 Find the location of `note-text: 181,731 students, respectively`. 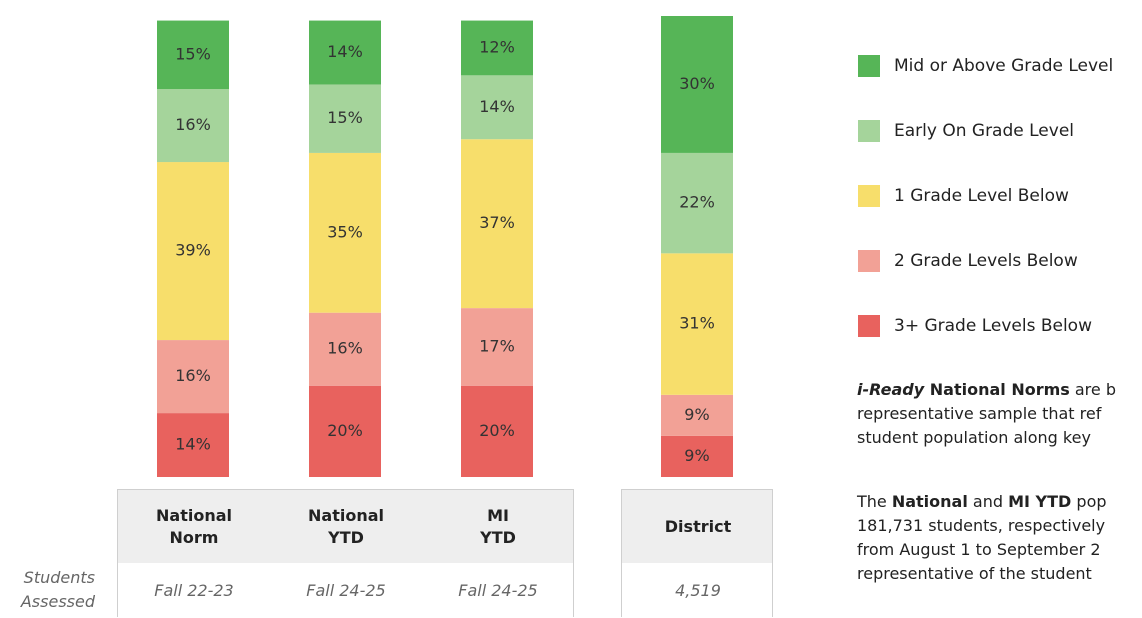

note-text: 181,731 students, respectively is located at coordinates (981, 525).